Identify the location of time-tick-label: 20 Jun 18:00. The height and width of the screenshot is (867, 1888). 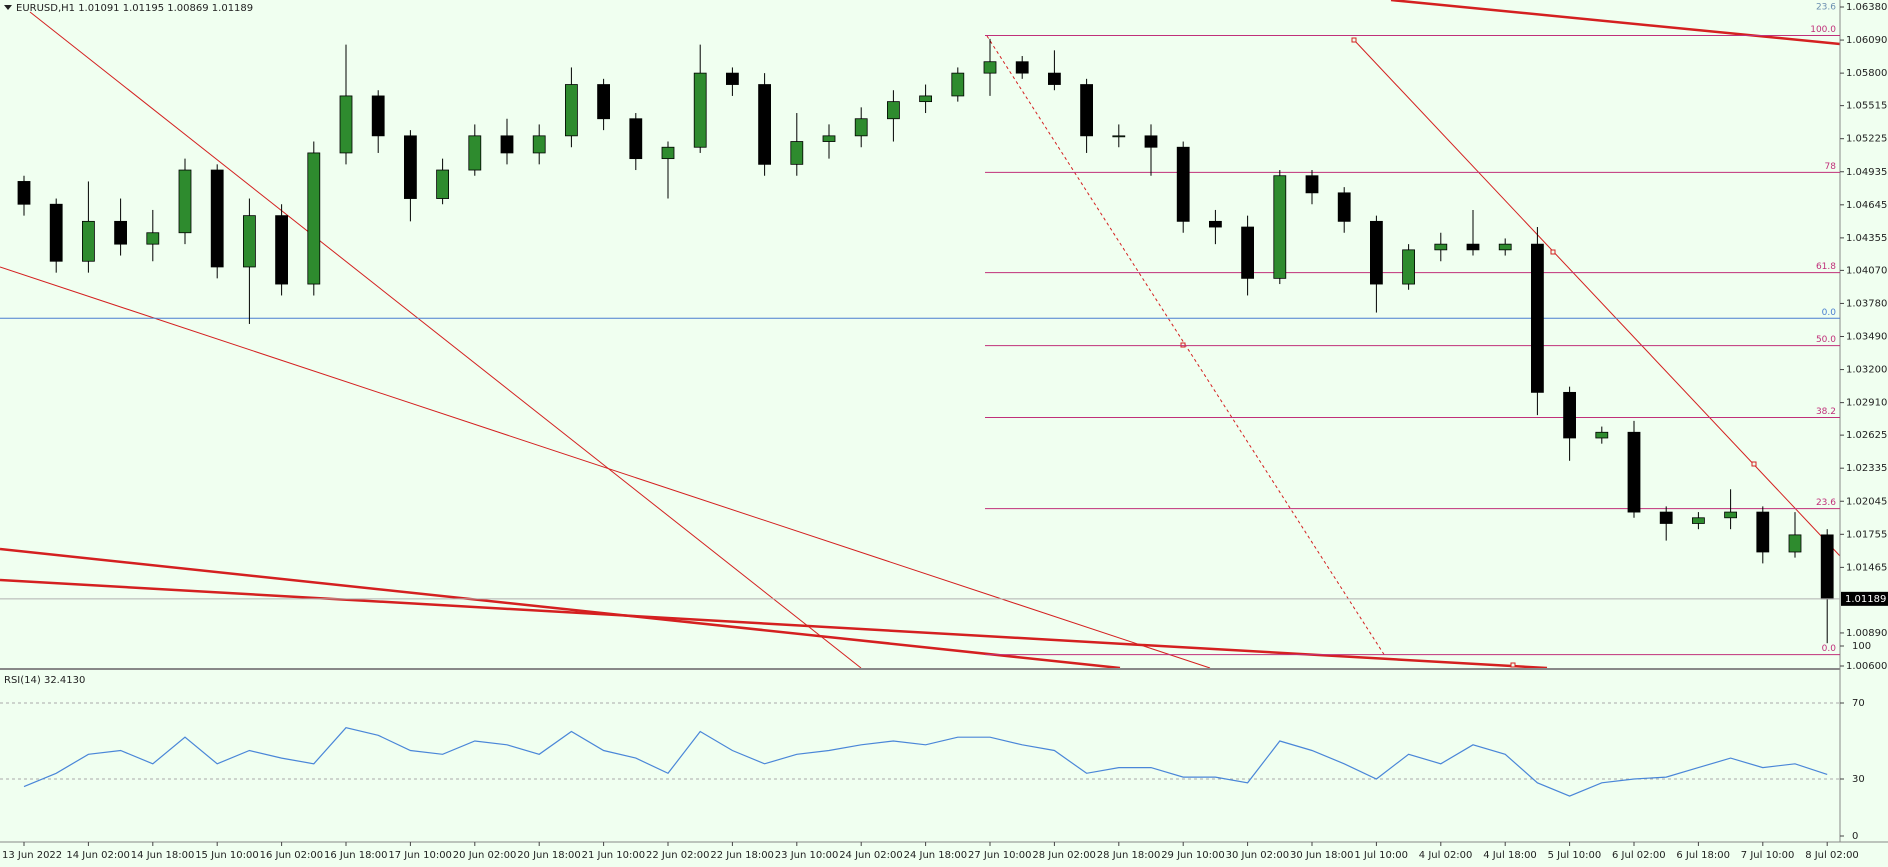
(549, 855).